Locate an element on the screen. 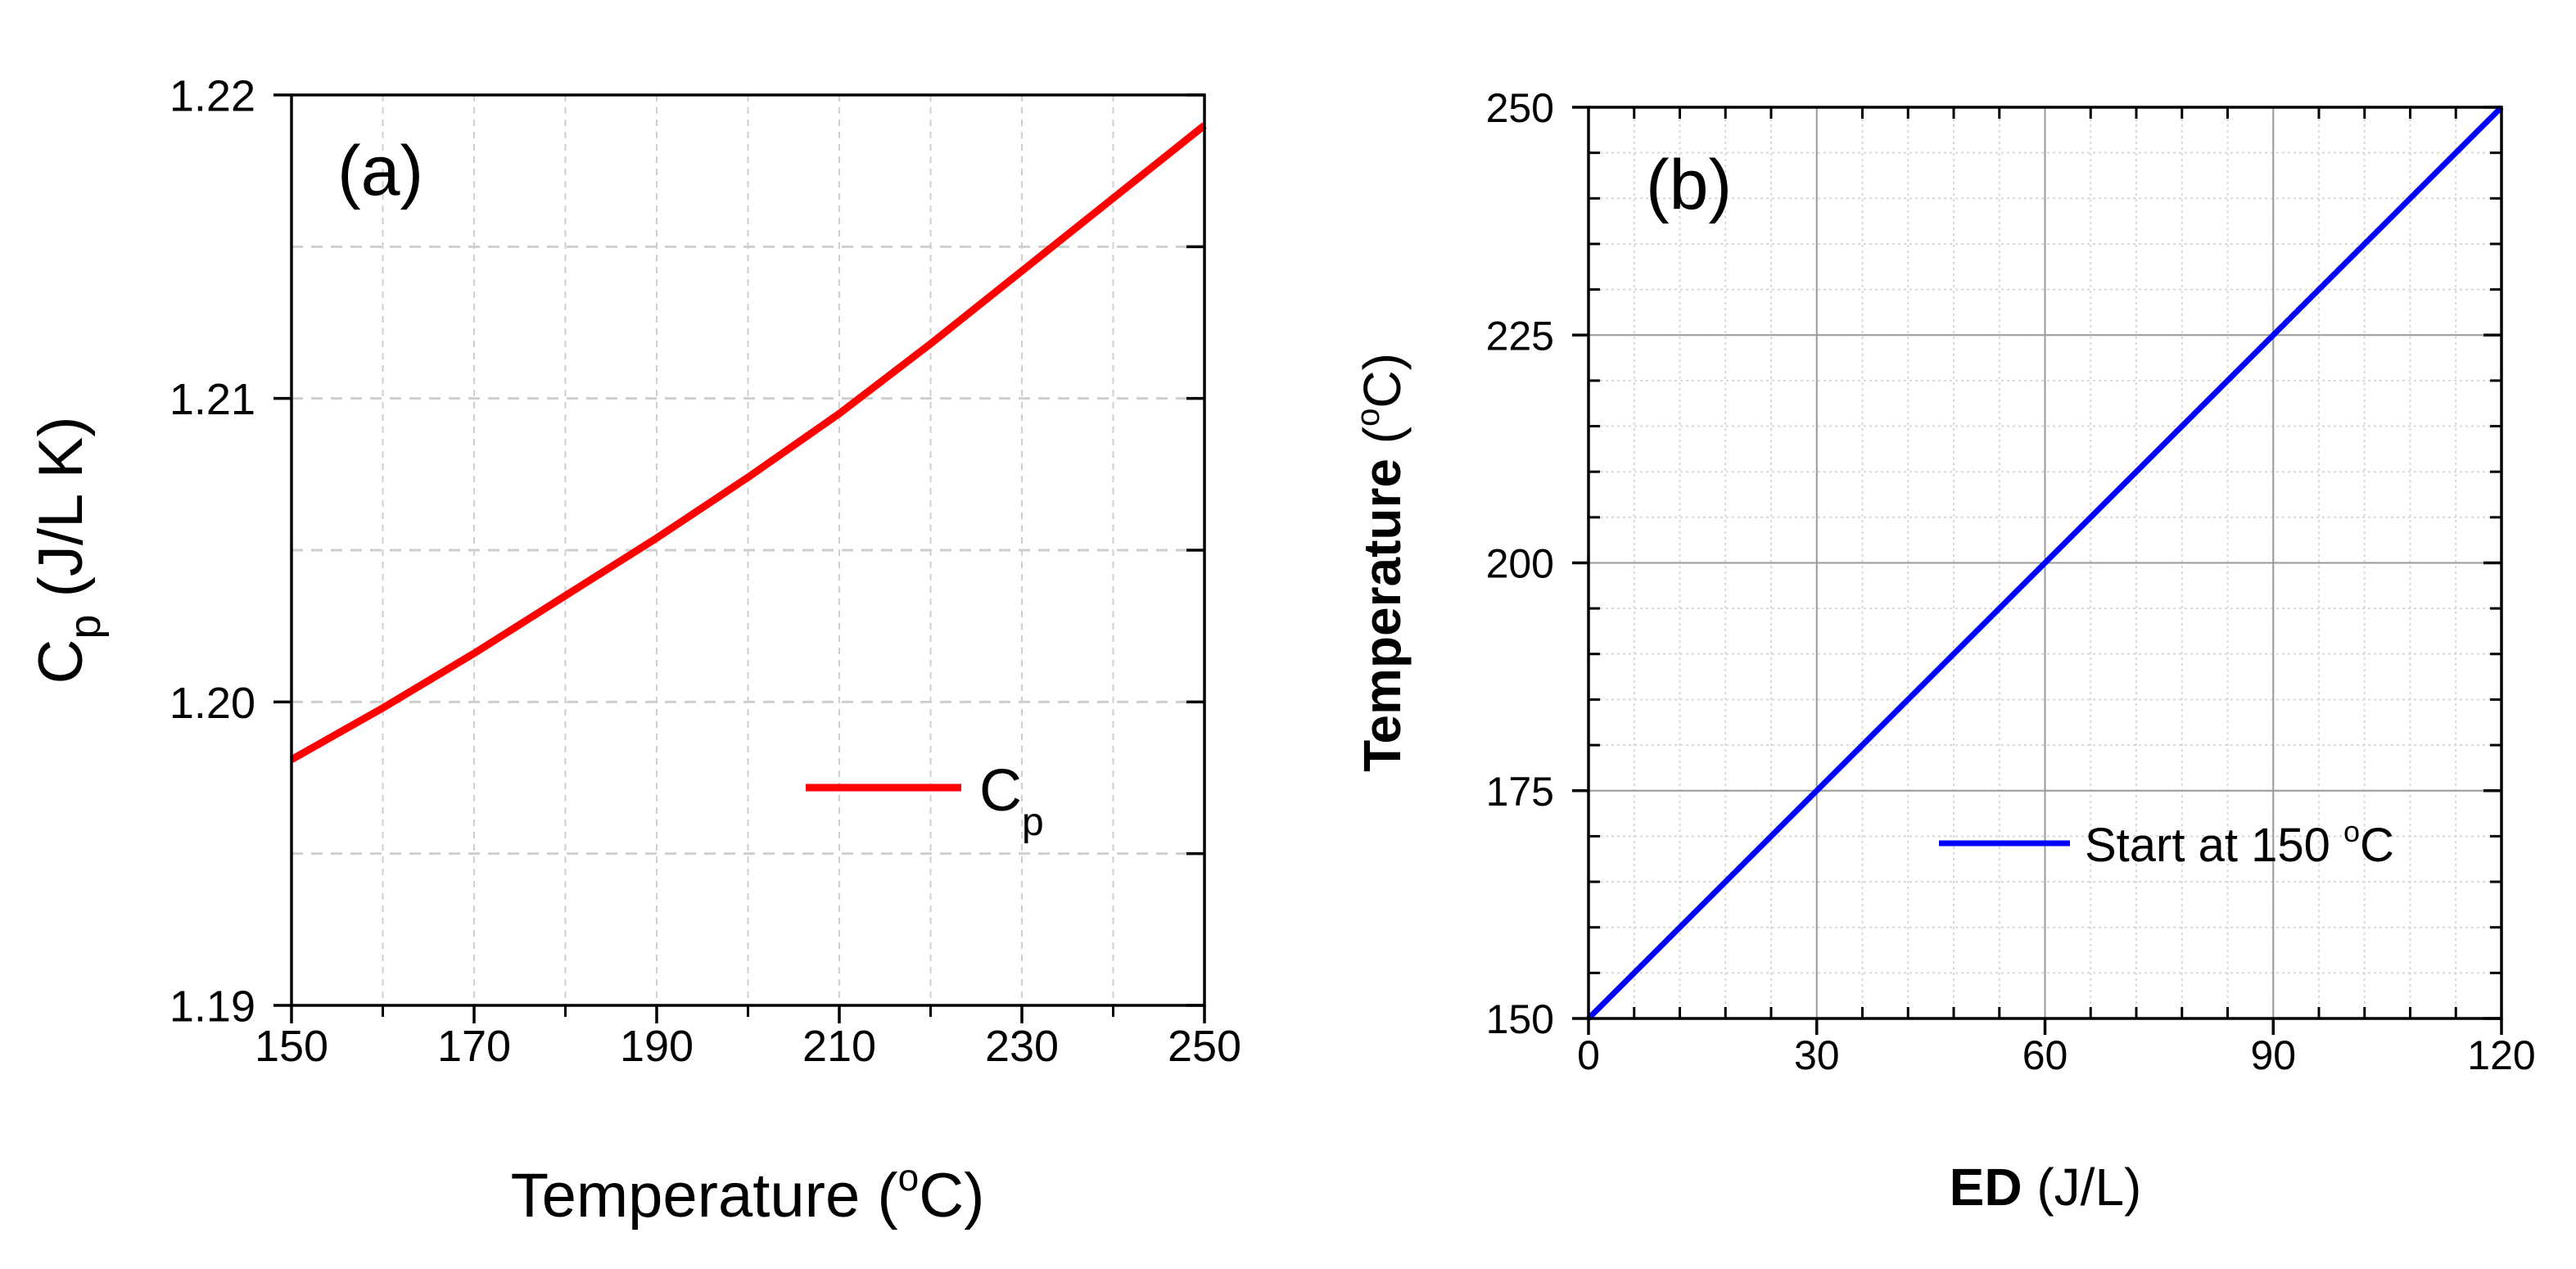 The height and width of the screenshot is (1269, 2576). panel-a-x-tick-label: 250 is located at coordinates (1204, 1046).